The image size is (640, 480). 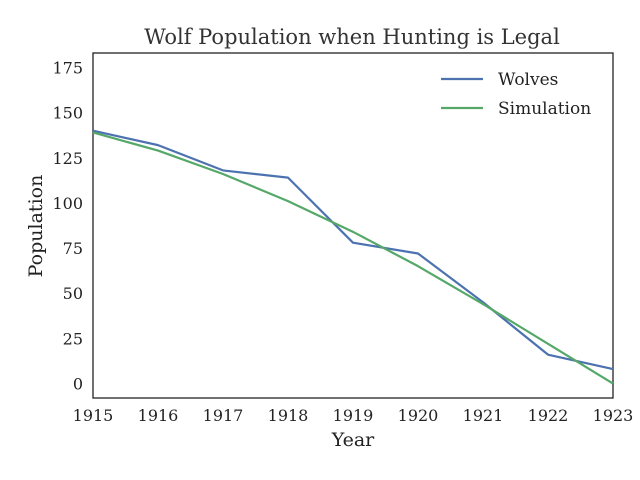 I want to click on x-axis-label: Year, so click(x=353, y=440).